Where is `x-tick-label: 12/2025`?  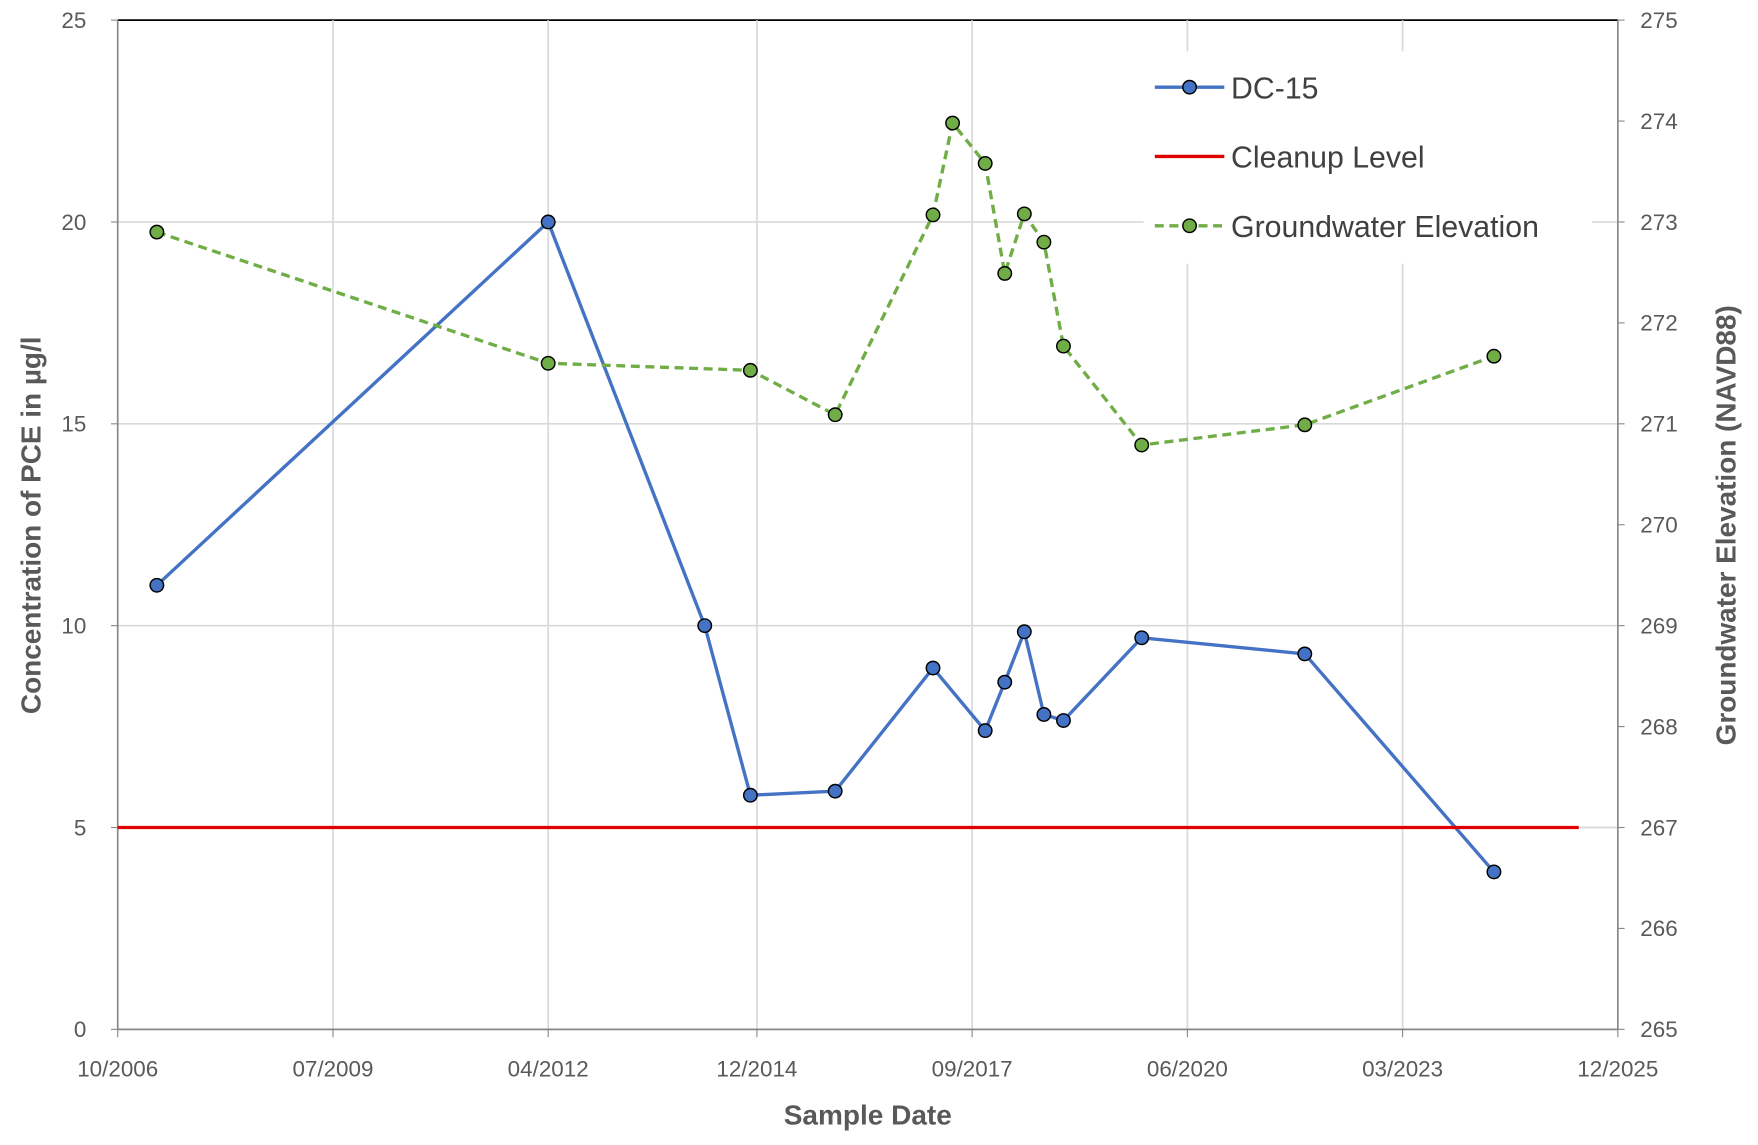 x-tick-label: 12/2025 is located at coordinates (1617, 1068).